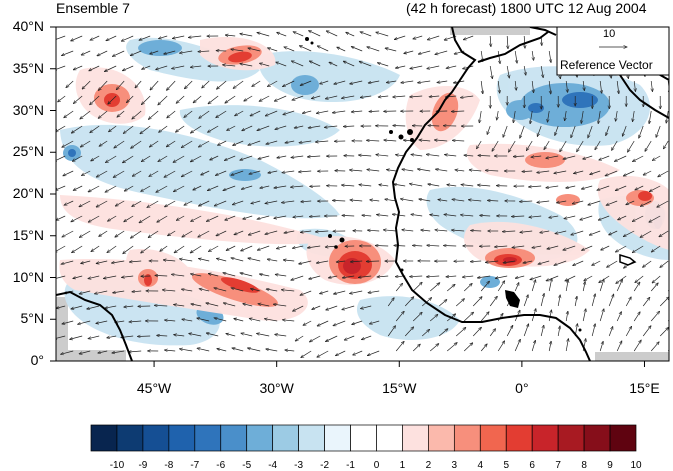 This screenshot has width=673, height=471. I want to click on lat-tick-label: 0°, so click(37, 360).